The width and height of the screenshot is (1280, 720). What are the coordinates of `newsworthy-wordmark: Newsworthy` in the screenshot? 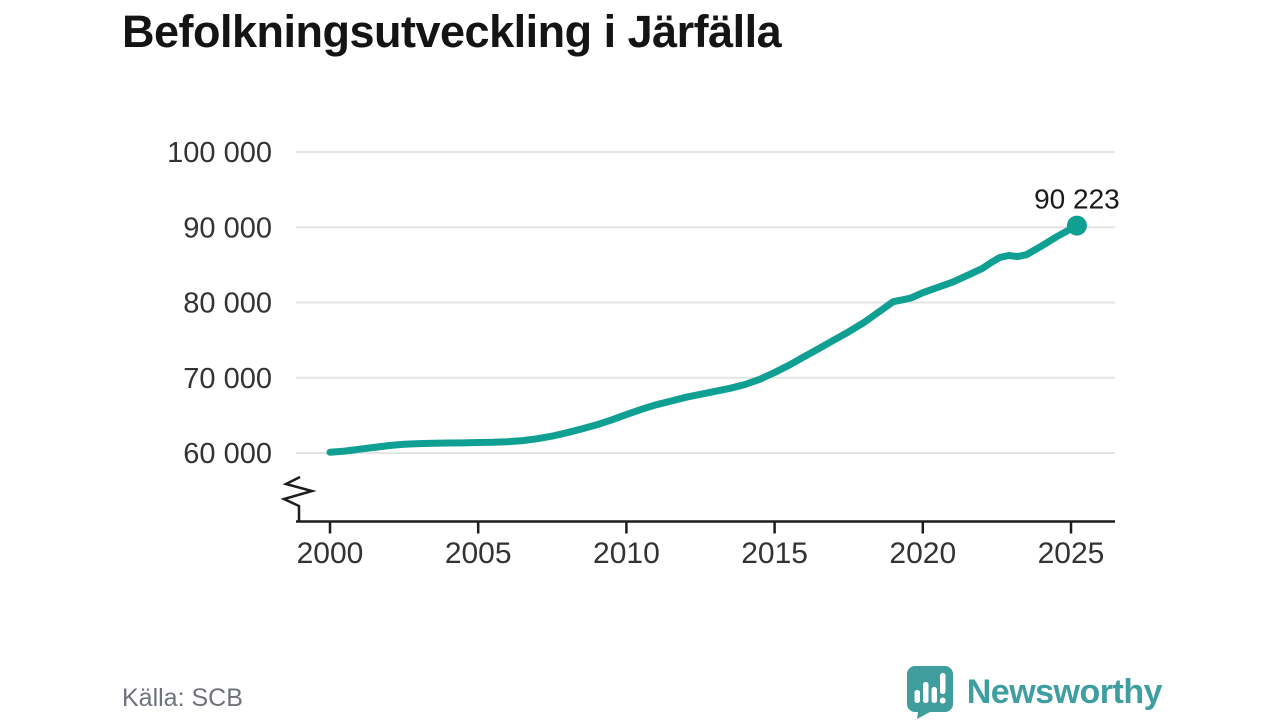 It's located at (1064, 691).